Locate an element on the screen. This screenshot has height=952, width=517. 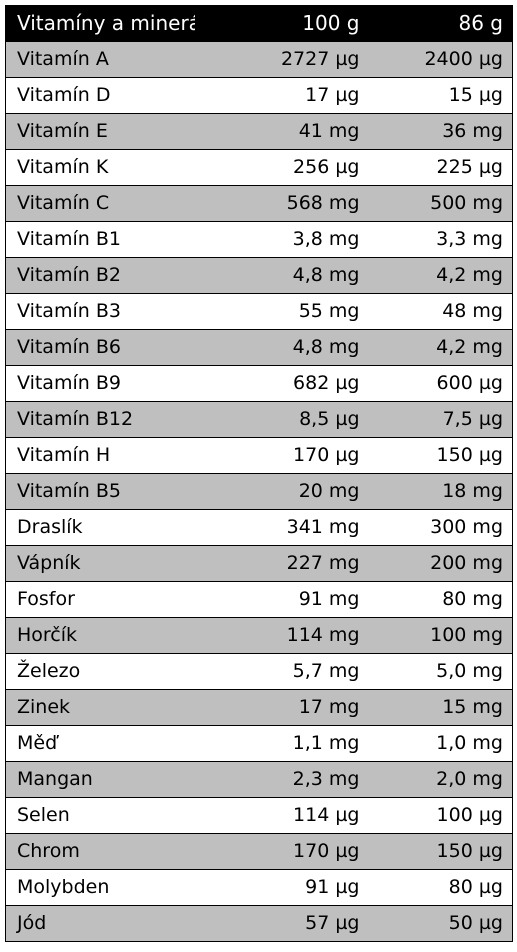
value-86g: 2,0 mg is located at coordinates (439, 779).